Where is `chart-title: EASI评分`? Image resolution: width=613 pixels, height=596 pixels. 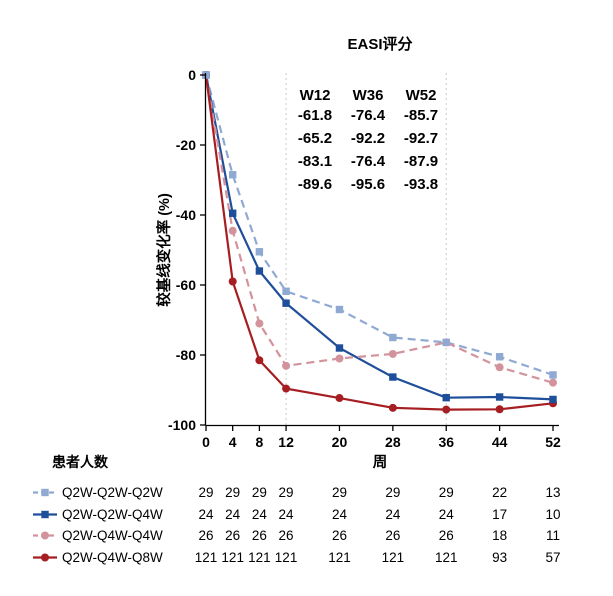
chart-title: EASI评分 is located at coordinates (379, 44).